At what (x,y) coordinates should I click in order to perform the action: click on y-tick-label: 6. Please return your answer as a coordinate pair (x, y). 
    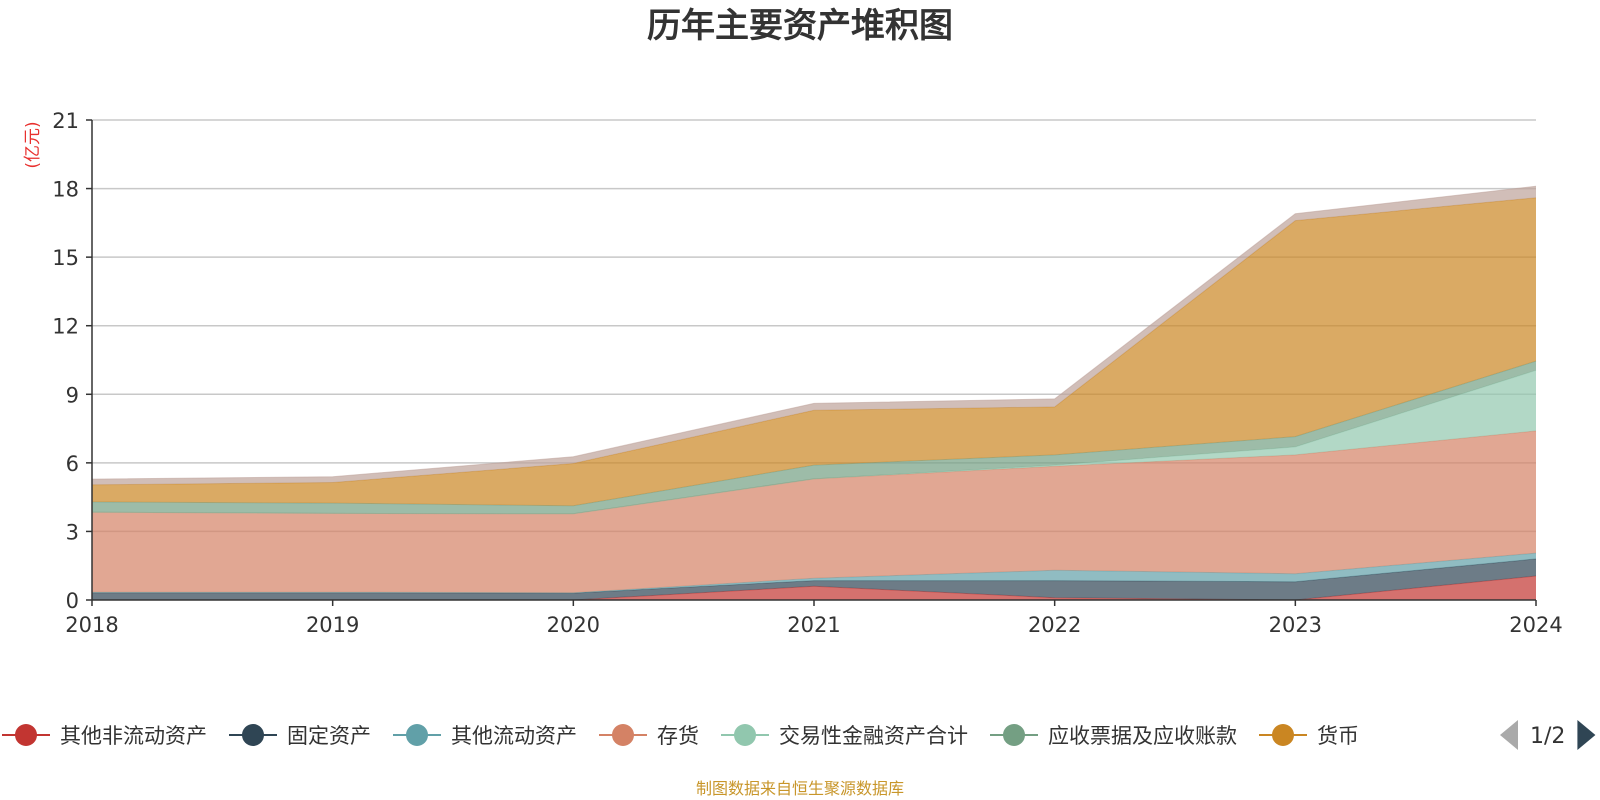
    Looking at the image, I should click on (72, 464).